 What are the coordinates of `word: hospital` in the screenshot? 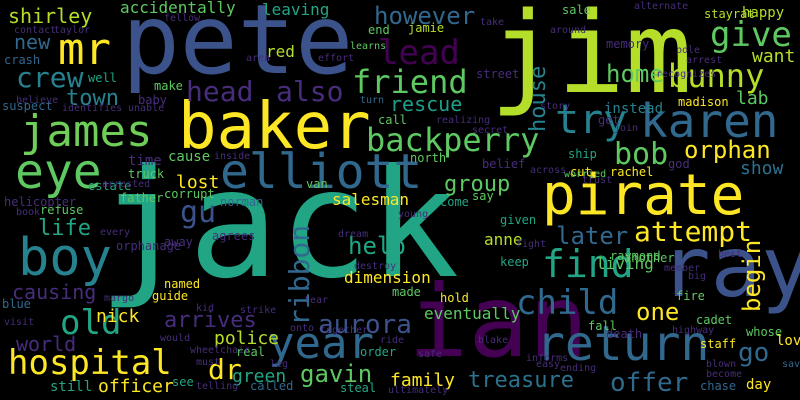 It's located at (90, 363).